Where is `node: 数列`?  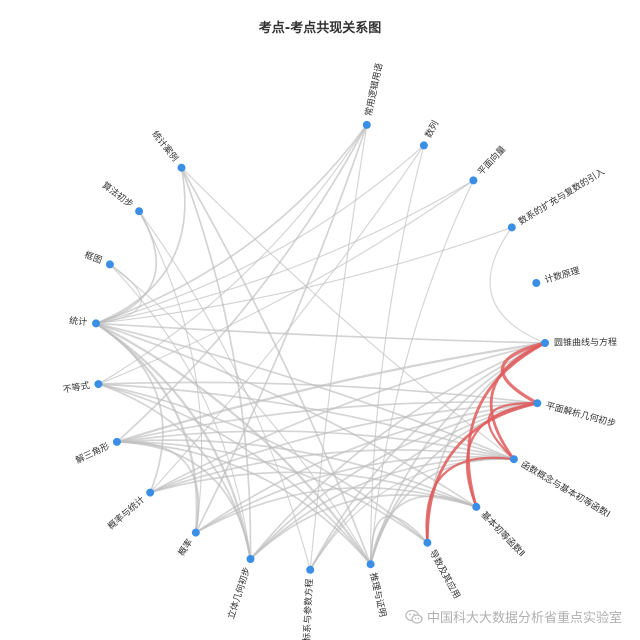 node: 数列 is located at coordinates (430, 134).